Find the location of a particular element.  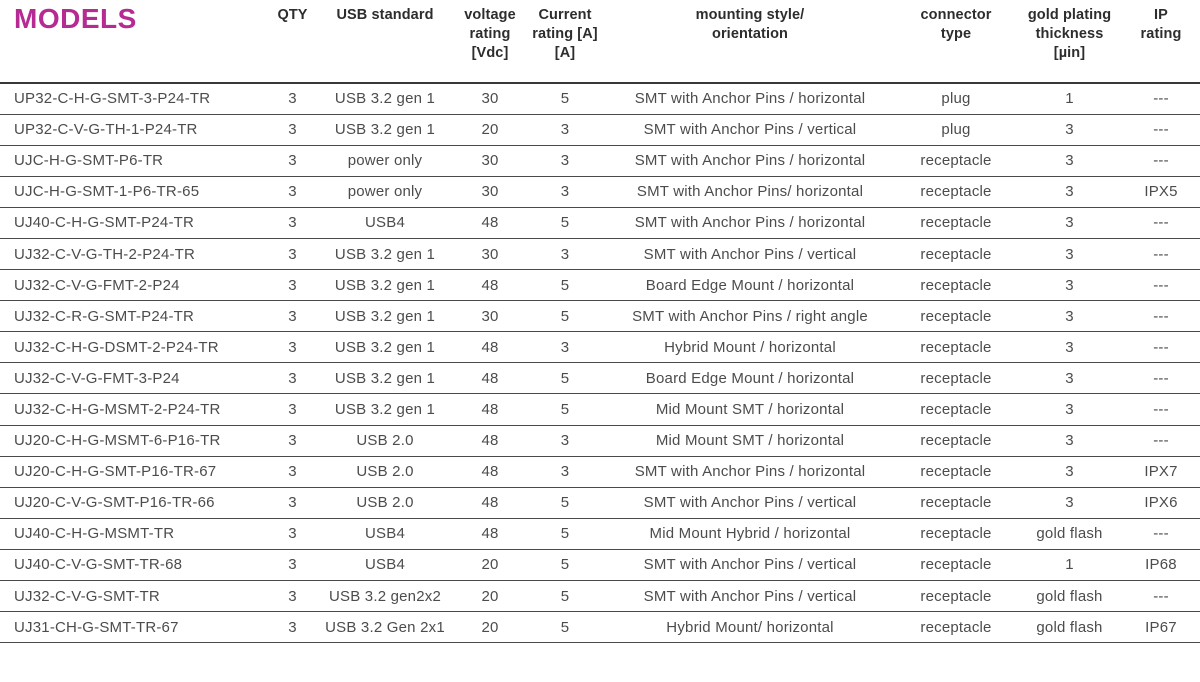

cell-usb_standard: USB 3.2 Gen 2x1 is located at coordinates (385, 627).